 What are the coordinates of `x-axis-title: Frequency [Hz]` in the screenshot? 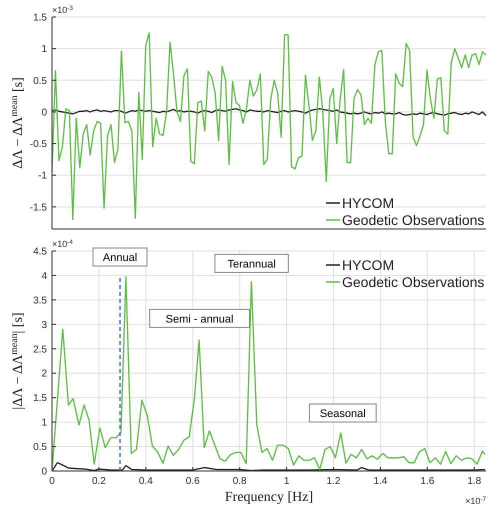 It's located at (269, 497).